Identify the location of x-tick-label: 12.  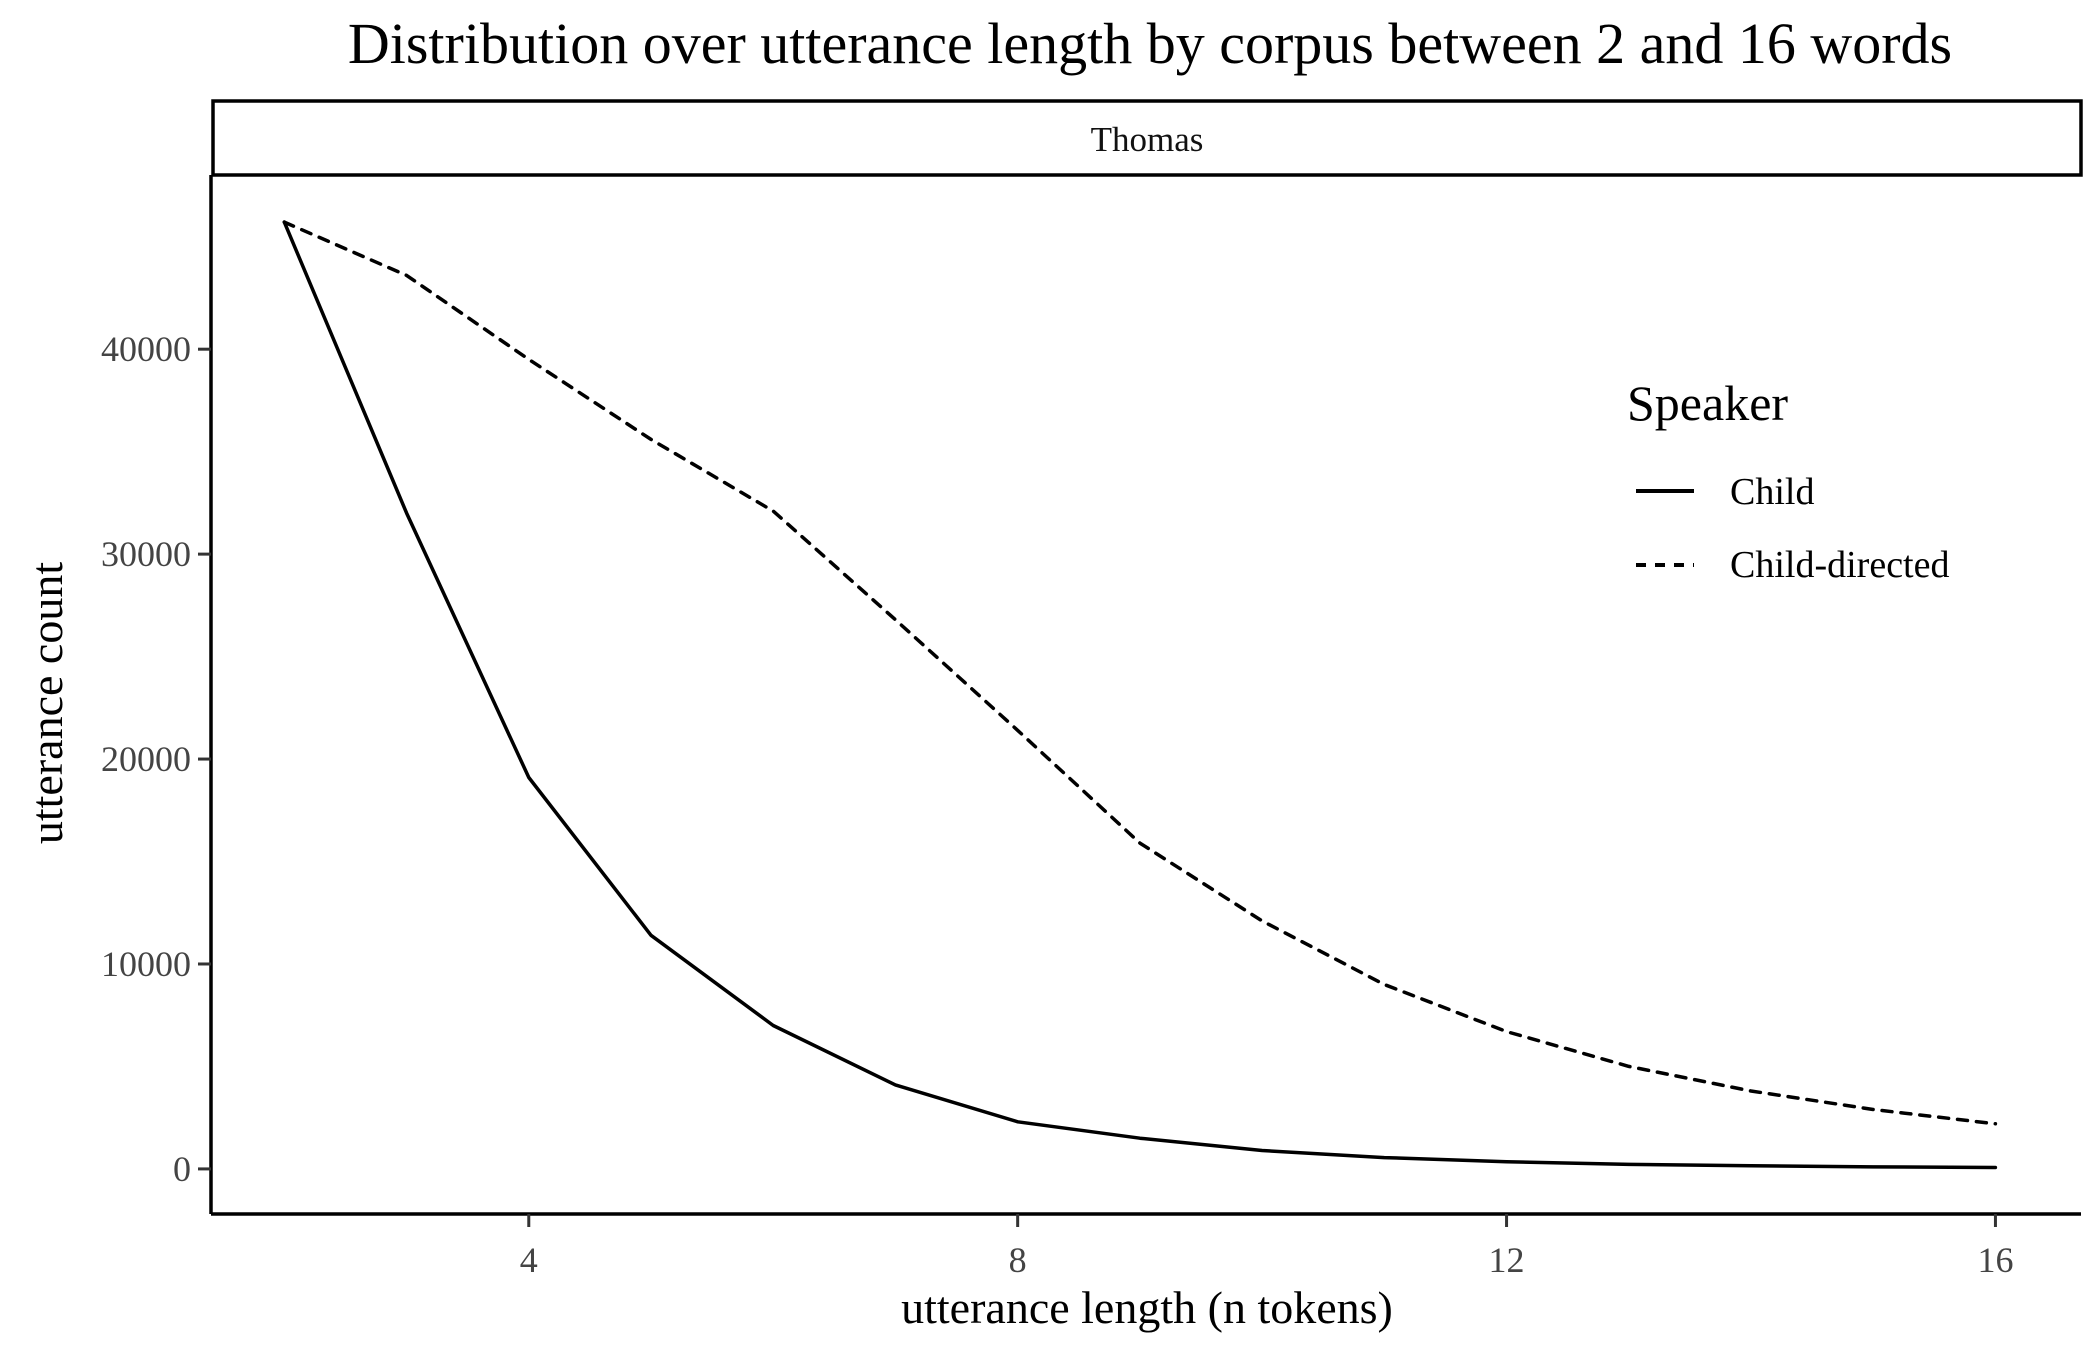
(1507, 1260).